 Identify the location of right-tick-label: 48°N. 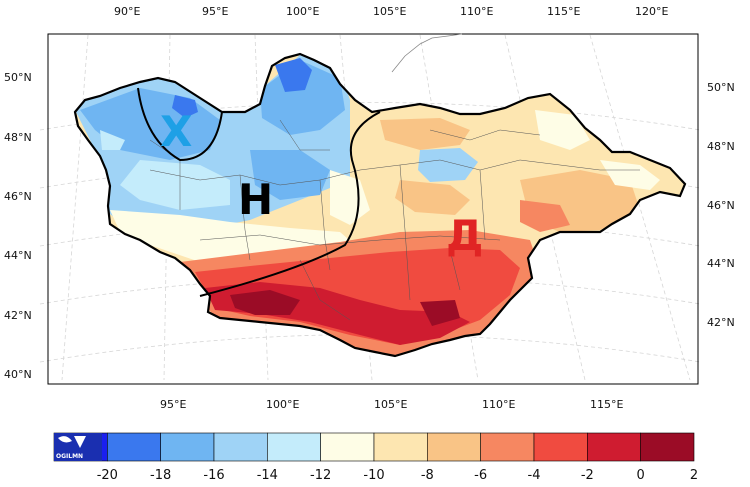
(721, 146).